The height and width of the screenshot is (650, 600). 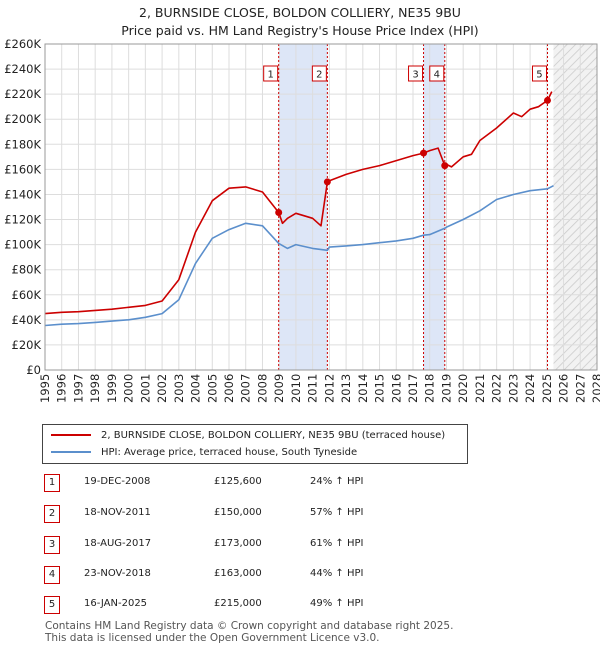 What do you see at coordinates (430, 388) in the screenshot?
I see `x-tick-label: 2018` at bounding box center [430, 388].